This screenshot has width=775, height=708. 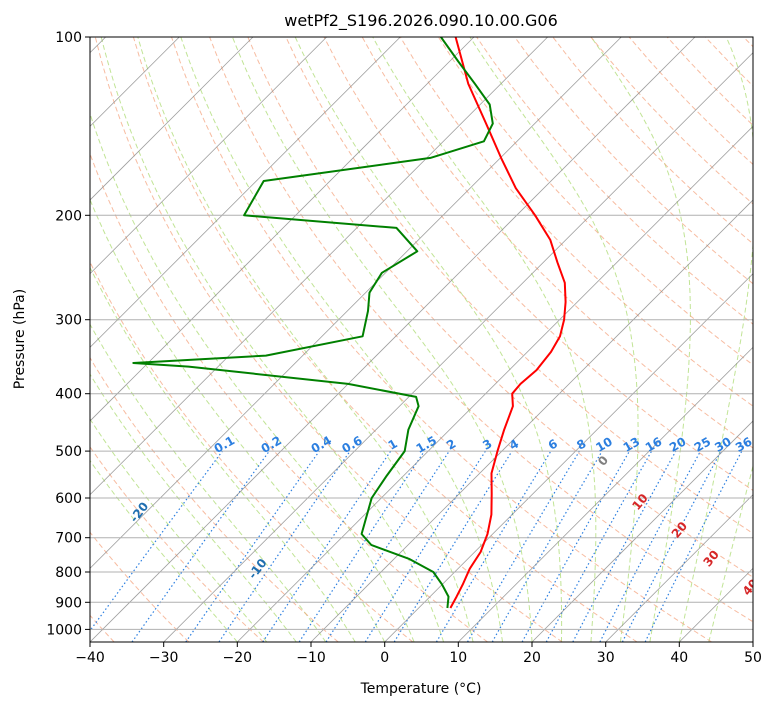 What do you see at coordinates (679, 658) in the screenshot?
I see `x-tick-label: 40` at bounding box center [679, 658].